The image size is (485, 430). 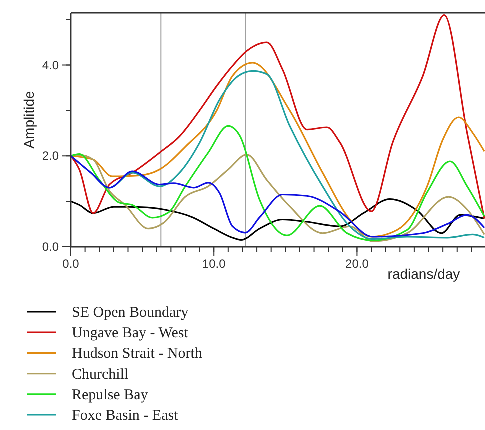 I want to click on legend-label: Repulse Bay, so click(x=110, y=395).